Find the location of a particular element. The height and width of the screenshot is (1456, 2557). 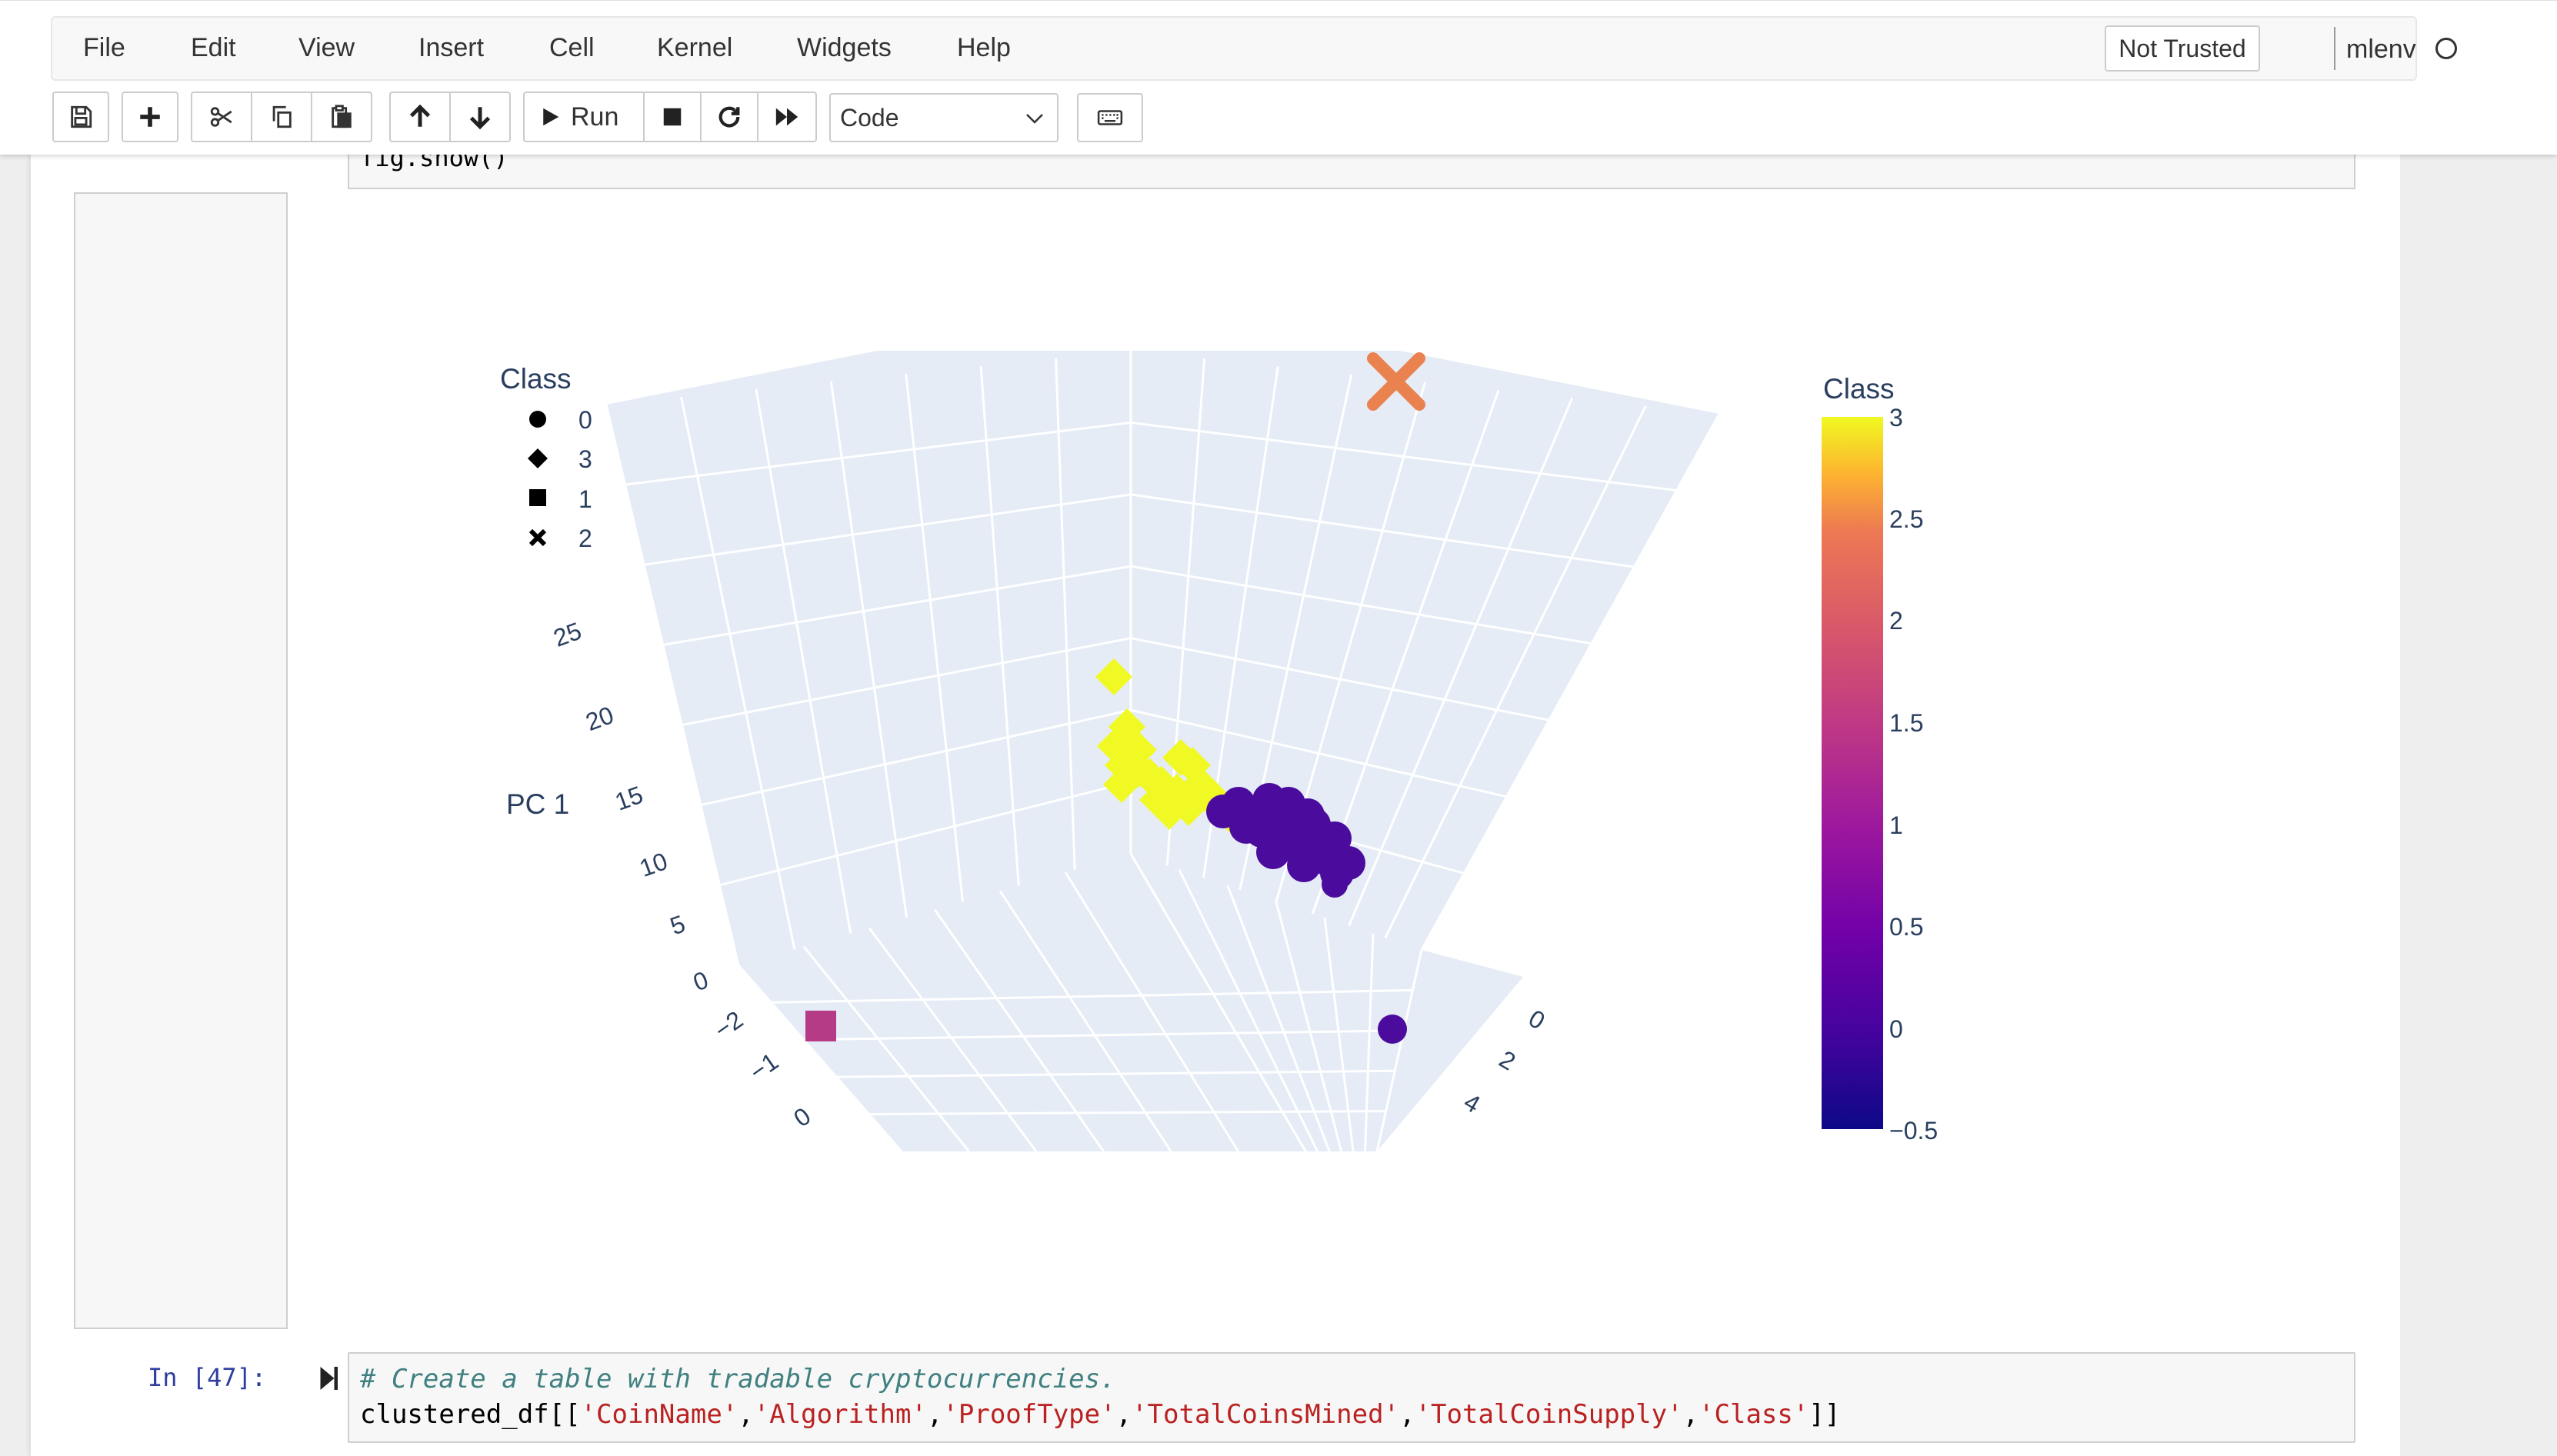

save-icon is located at coordinates (81, 116).